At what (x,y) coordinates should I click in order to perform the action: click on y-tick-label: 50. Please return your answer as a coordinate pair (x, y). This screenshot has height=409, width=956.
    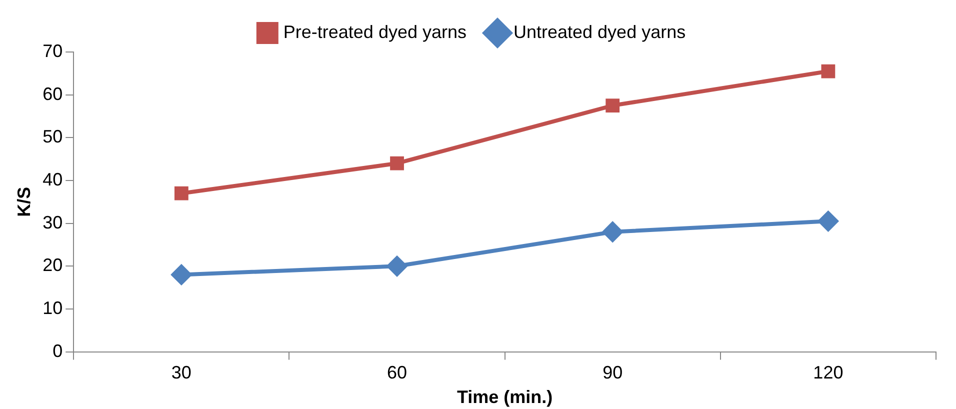
    Looking at the image, I should click on (52, 136).